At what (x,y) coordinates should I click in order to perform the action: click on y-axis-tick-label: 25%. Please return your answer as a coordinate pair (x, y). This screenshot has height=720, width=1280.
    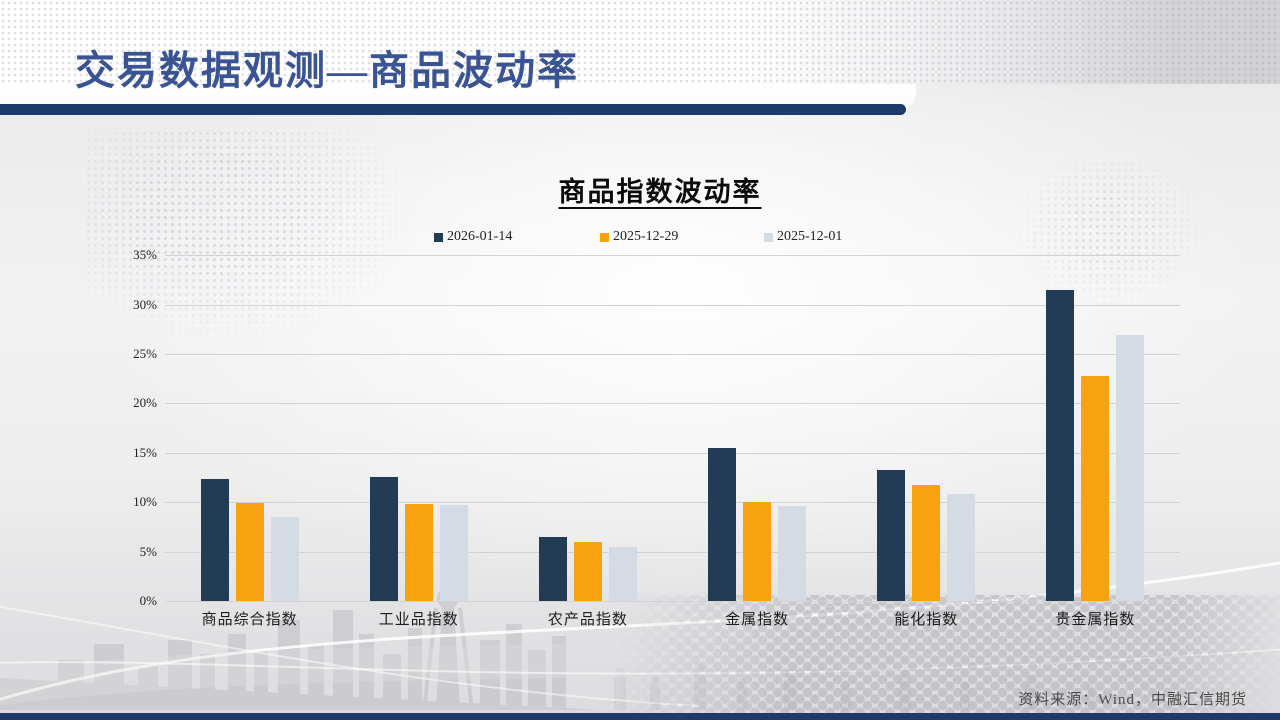
    Looking at the image, I should click on (145, 354).